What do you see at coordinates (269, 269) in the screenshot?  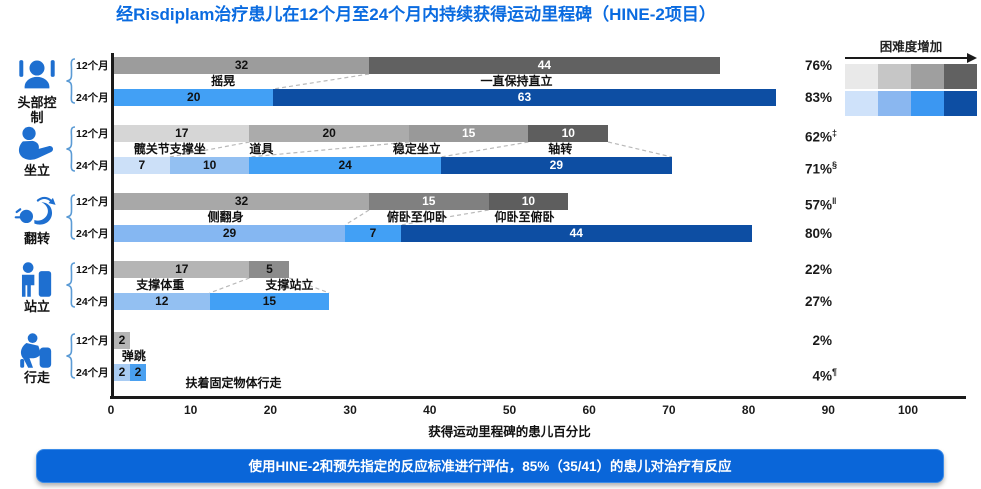 I see `bar-segment: 5` at bounding box center [269, 269].